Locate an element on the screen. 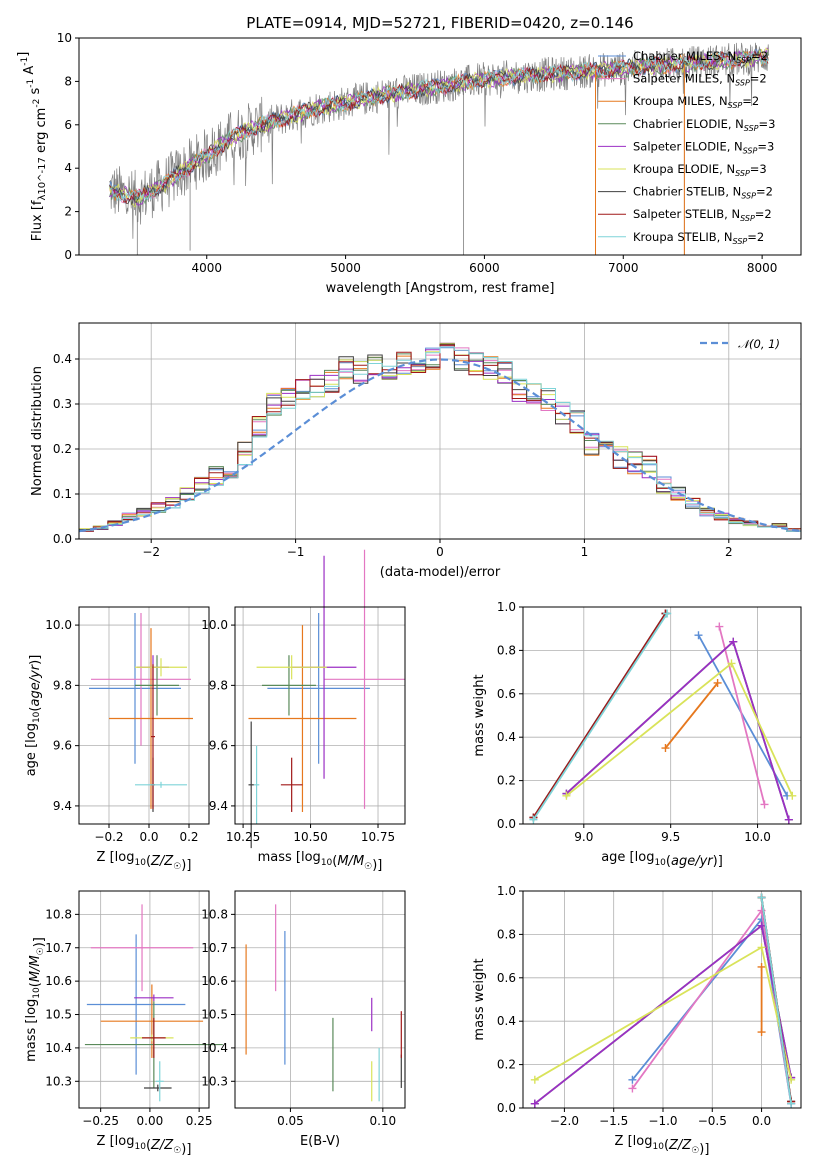 The height and width of the screenshot is (1170, 819). y-axis-label: mass [log10(M/M☉)] is located at coordinates (35, 999).